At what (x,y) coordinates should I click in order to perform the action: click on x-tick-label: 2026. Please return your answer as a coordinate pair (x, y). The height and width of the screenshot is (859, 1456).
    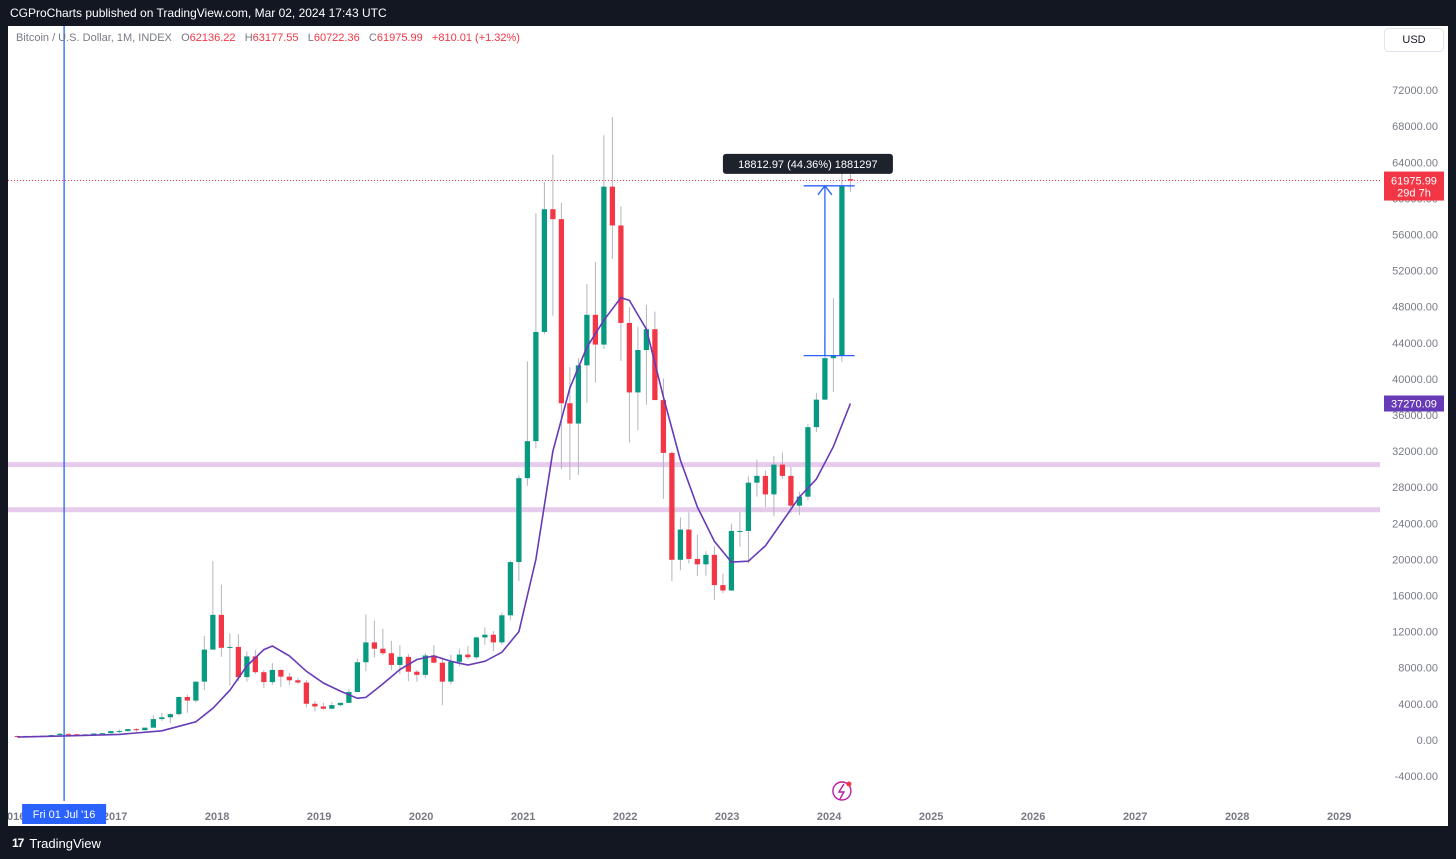
    Looking at the image, I should click on (1033, 817).